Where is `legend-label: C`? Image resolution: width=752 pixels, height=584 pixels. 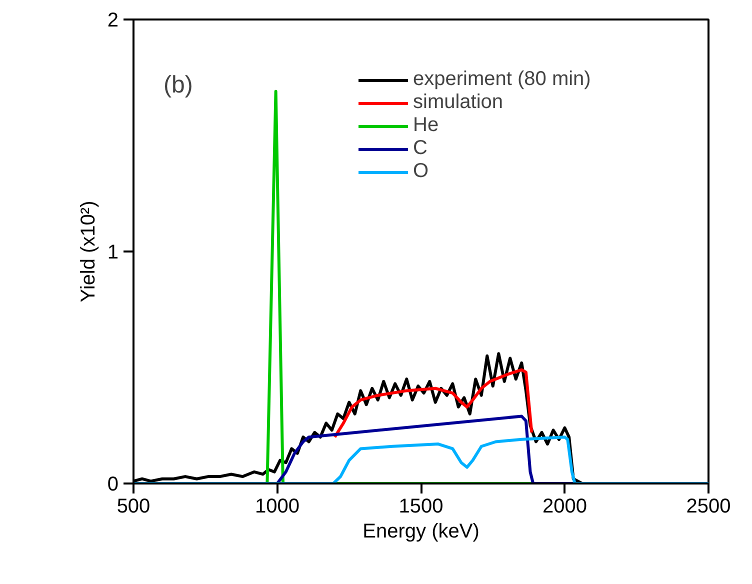 legend-label: C is located at coordinates (420, 148).